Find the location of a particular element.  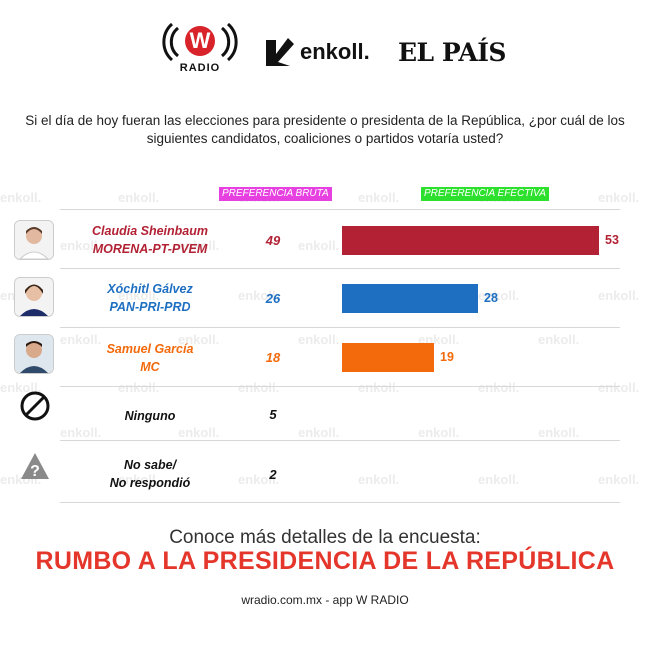

header-preferencia-bruta: PREFERENCIA BRUTA is located at coordinates (275, 194).